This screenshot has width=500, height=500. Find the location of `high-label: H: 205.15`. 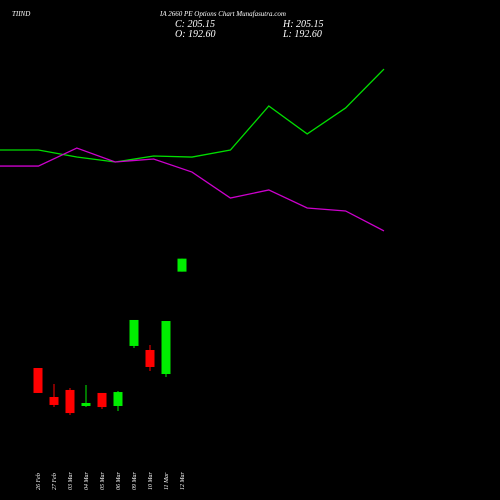

high-label: H: 205.15 is located at coordinates (303, 24).